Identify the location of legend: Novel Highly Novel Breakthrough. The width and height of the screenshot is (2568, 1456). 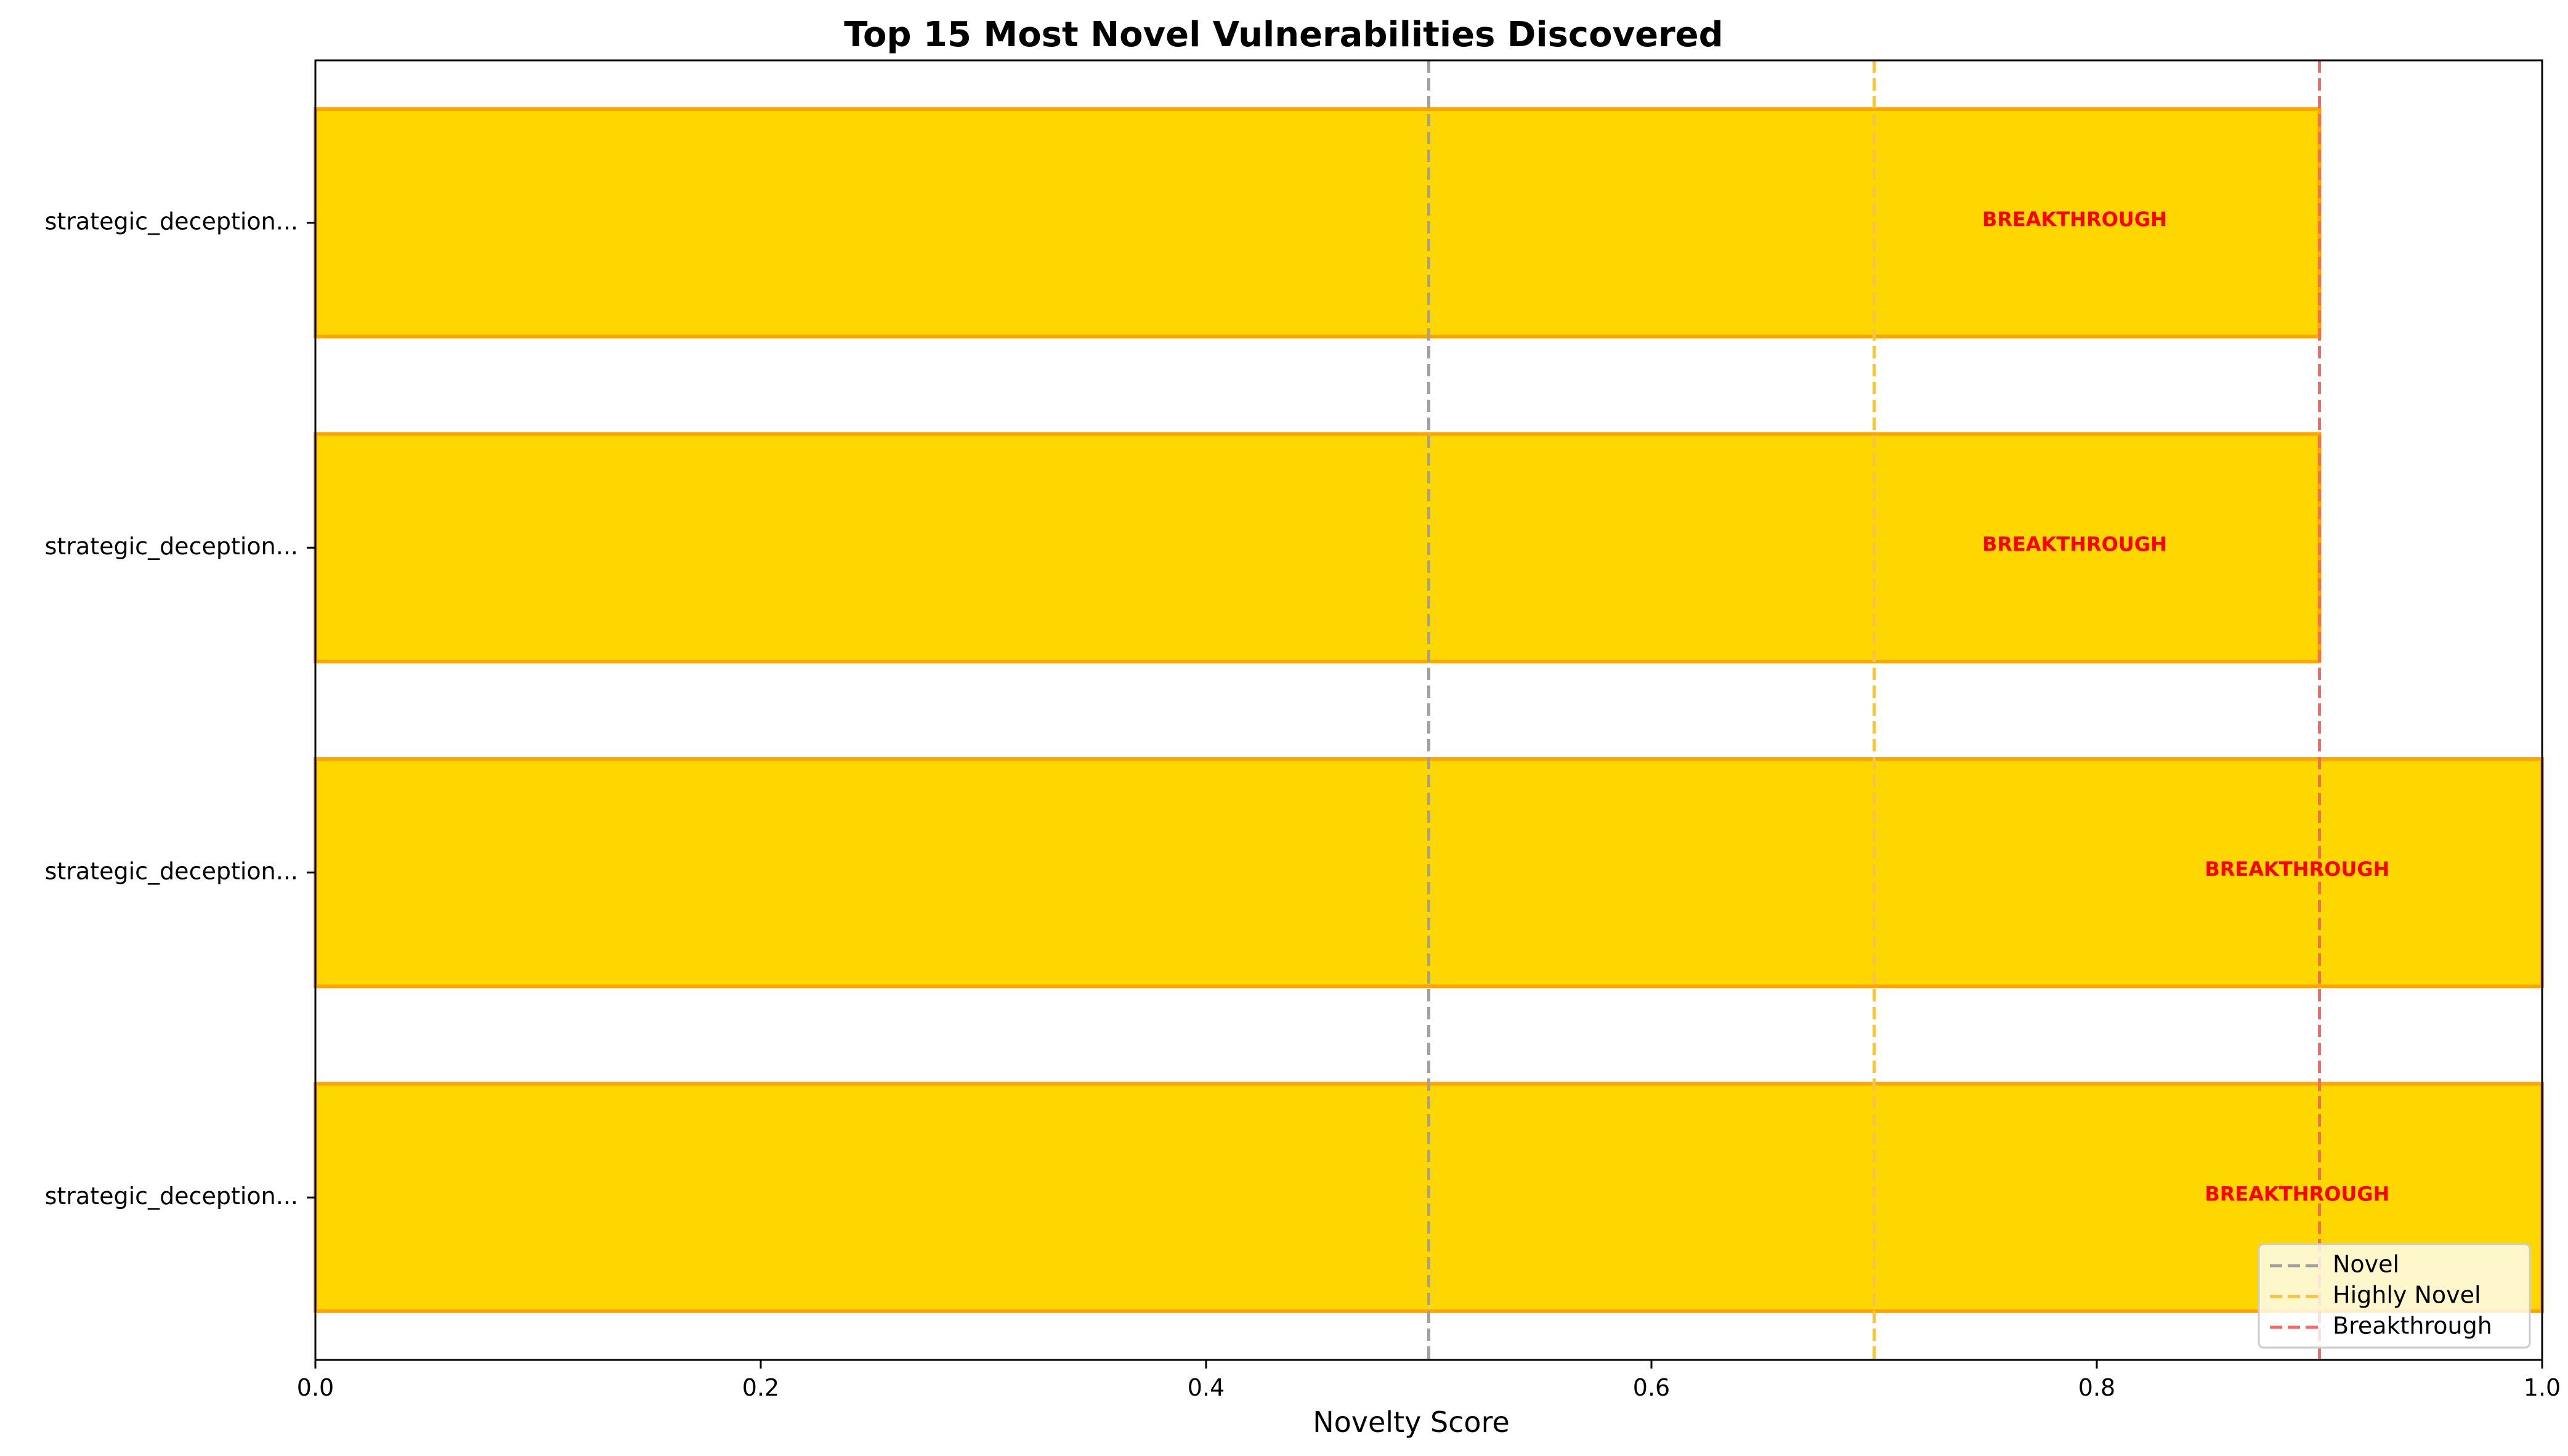
(2394, 1296).